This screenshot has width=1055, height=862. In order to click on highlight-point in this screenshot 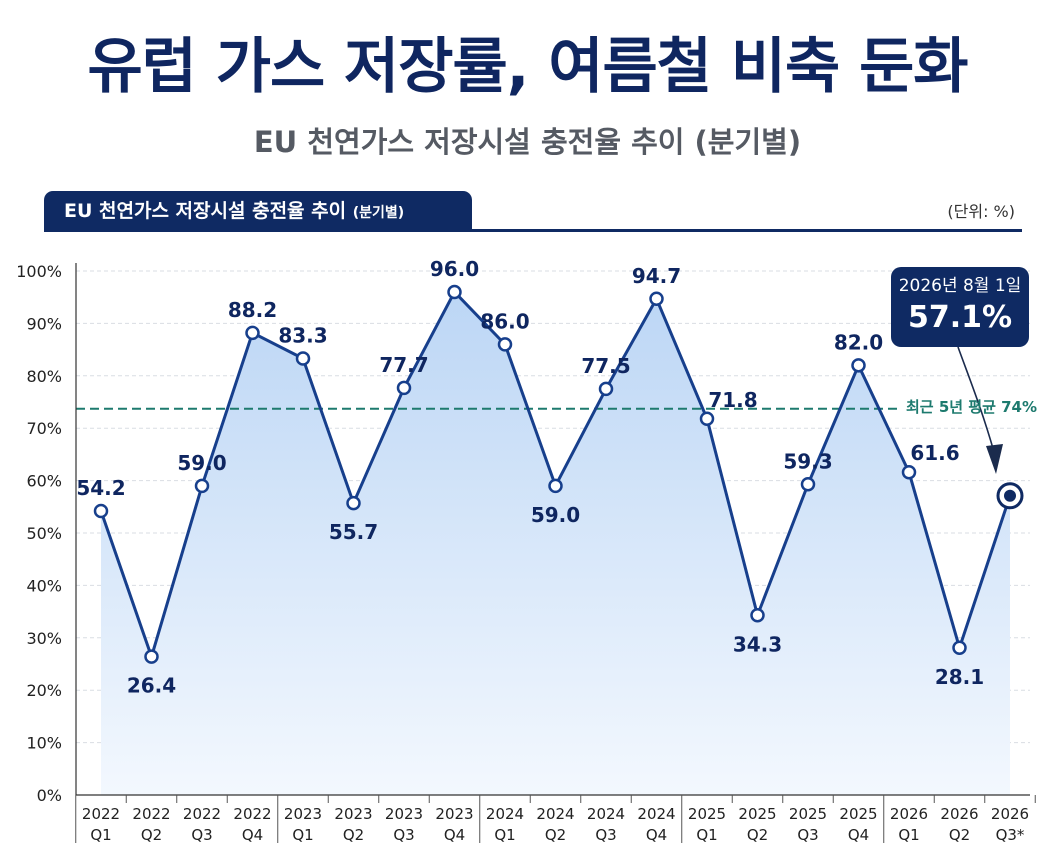, I will do `click(1010, 495)`.